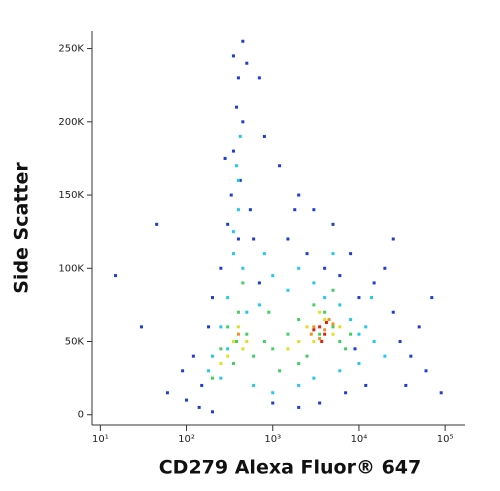 The width and height of the screenshot is (500, 491). Describe the element at coordinates (100, 439) in the screenshot. I see `x-tick-label: 10¹` at that location.